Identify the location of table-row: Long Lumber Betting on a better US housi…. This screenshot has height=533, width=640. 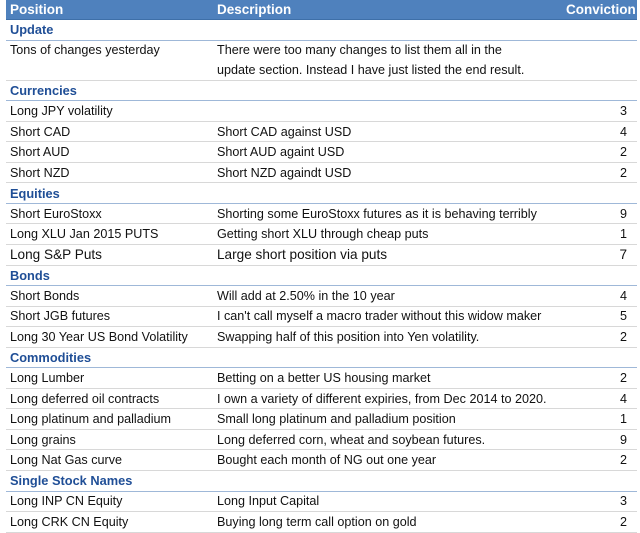
(321, 378).